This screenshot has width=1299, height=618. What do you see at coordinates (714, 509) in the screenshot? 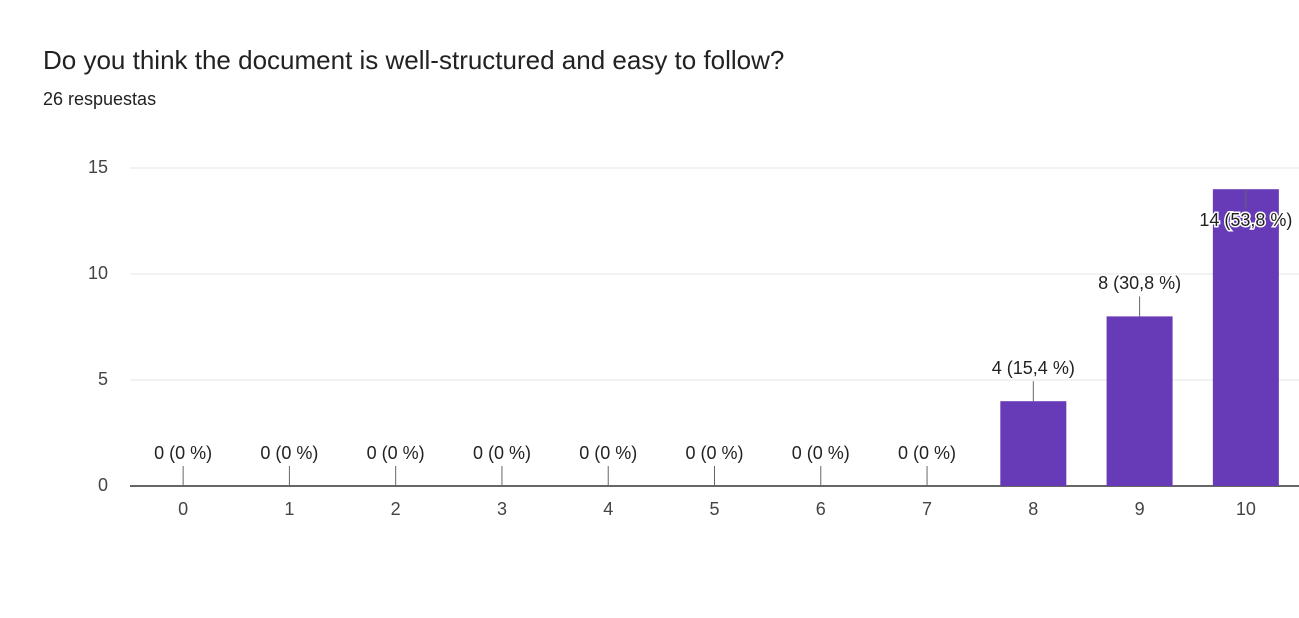
I see `x-tick-label: 5` at bounding box center [714, 509].